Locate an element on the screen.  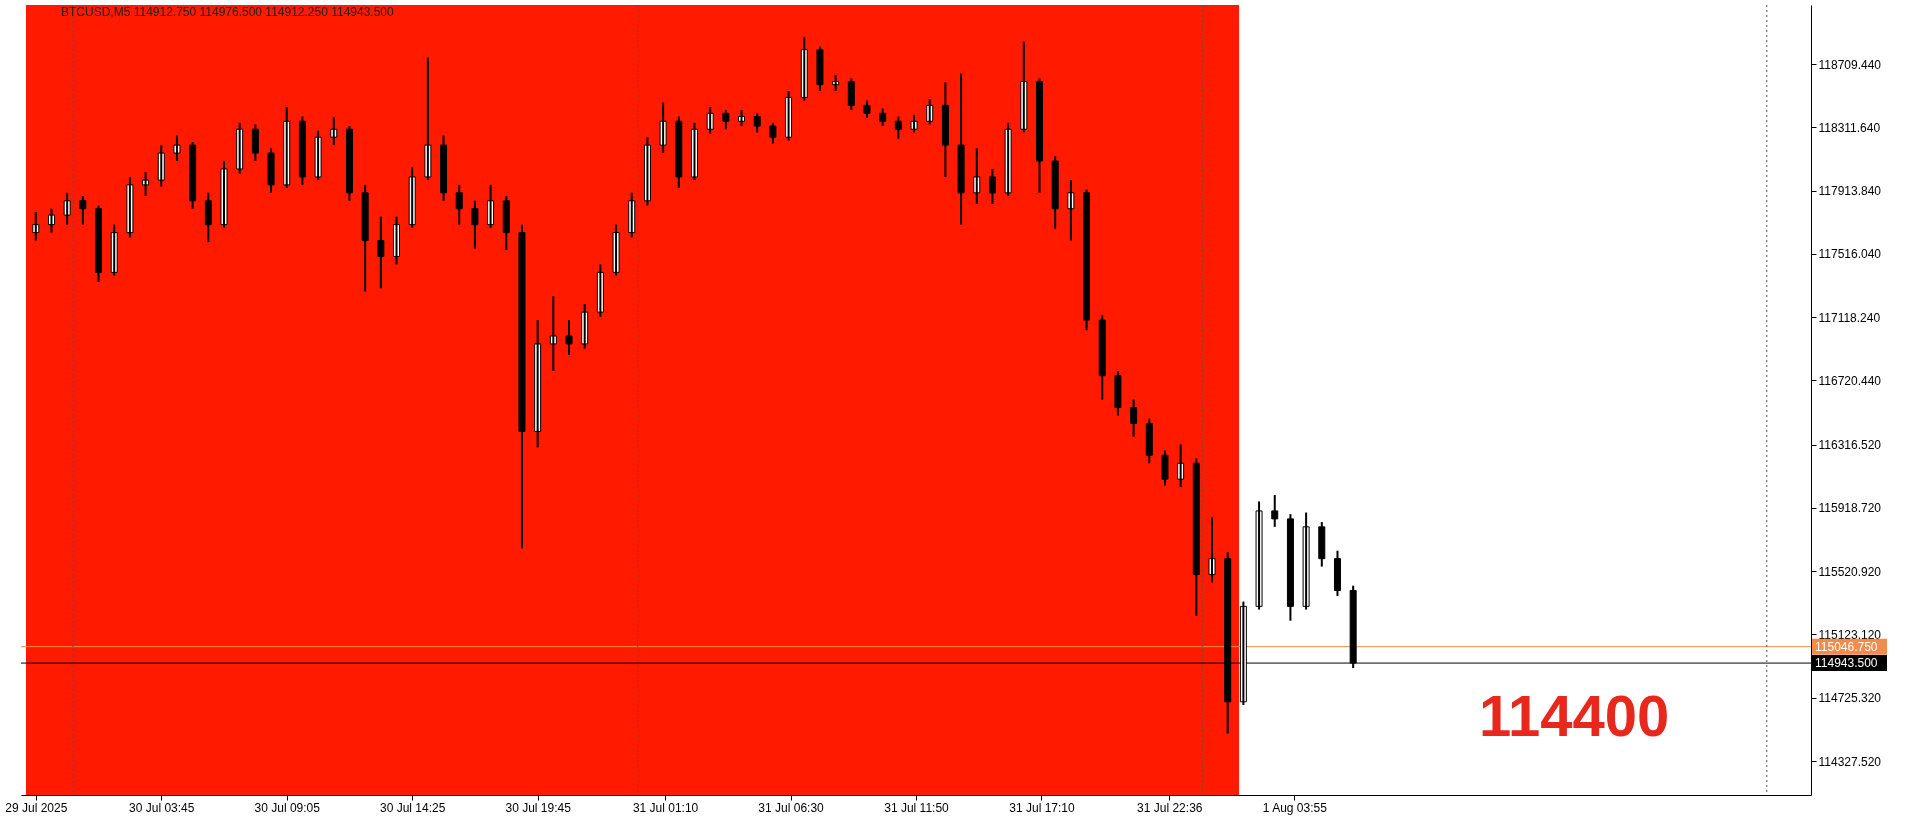
y-tick-label: 118311.640 is located at coordinates (1849, 127).